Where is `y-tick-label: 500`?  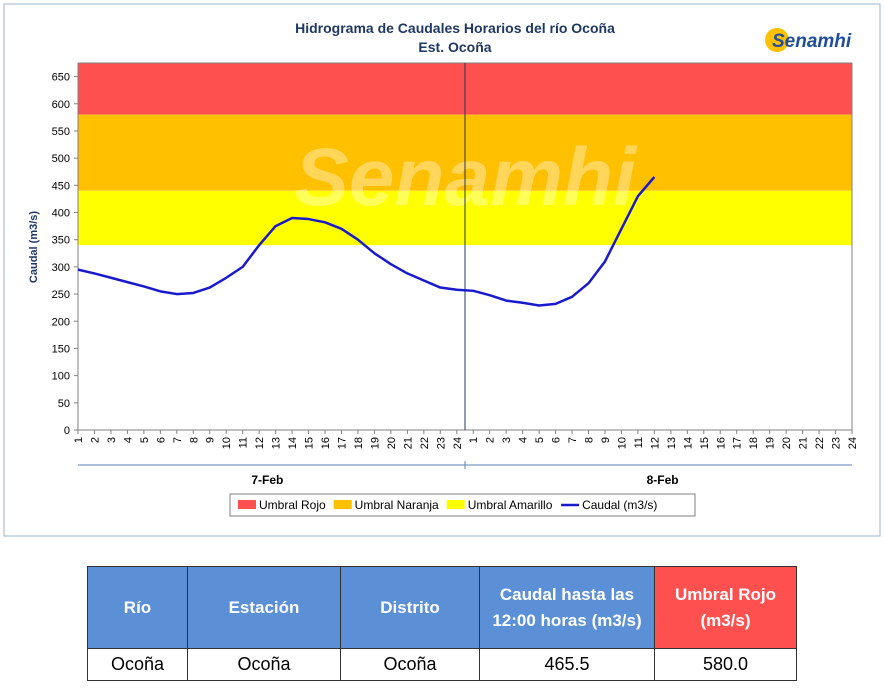 y-tick-label: 500 is located at coordinates (61, 159).